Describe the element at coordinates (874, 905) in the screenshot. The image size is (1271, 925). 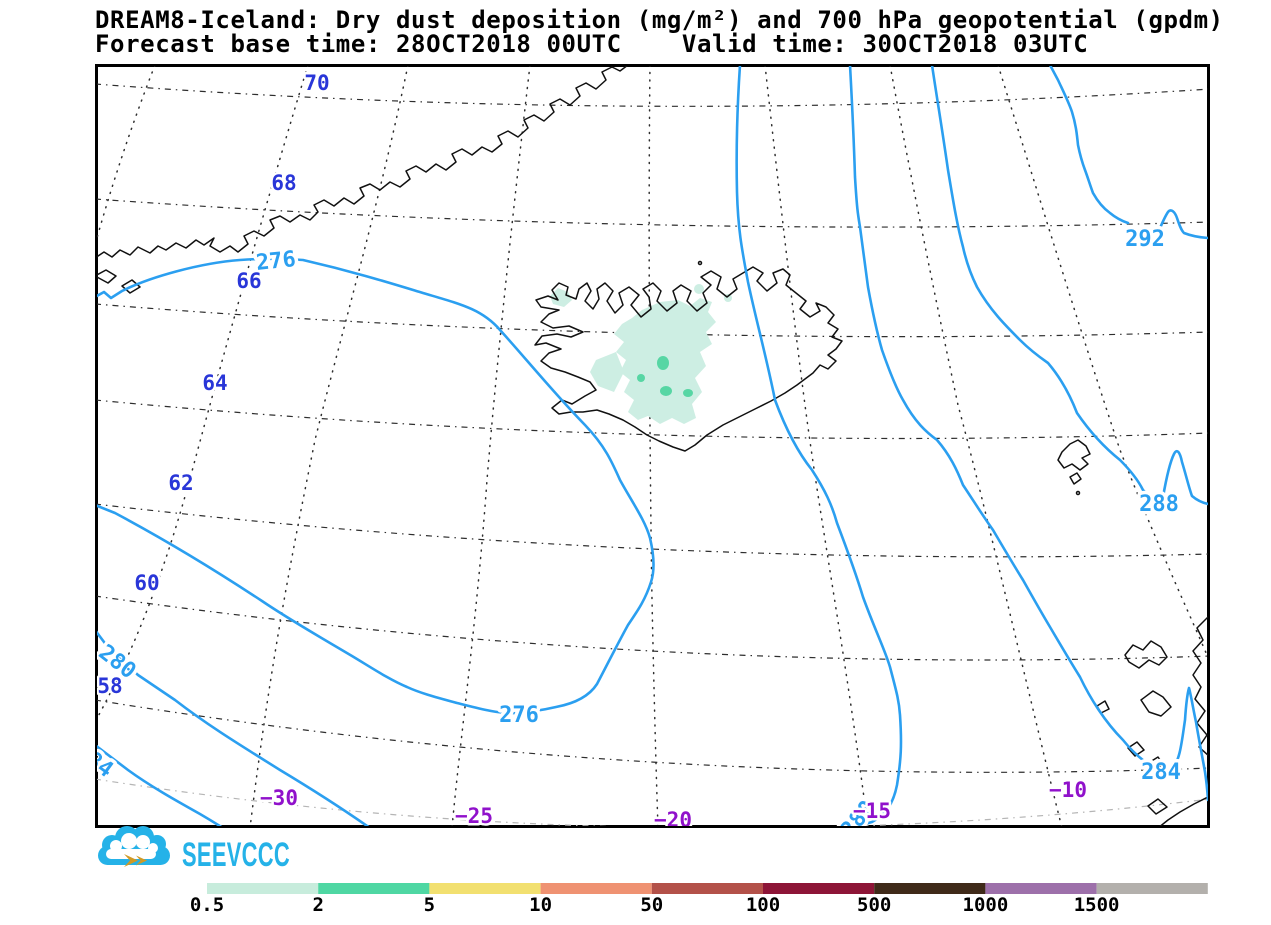
I see `colorbar-label-500: 500` at that location.